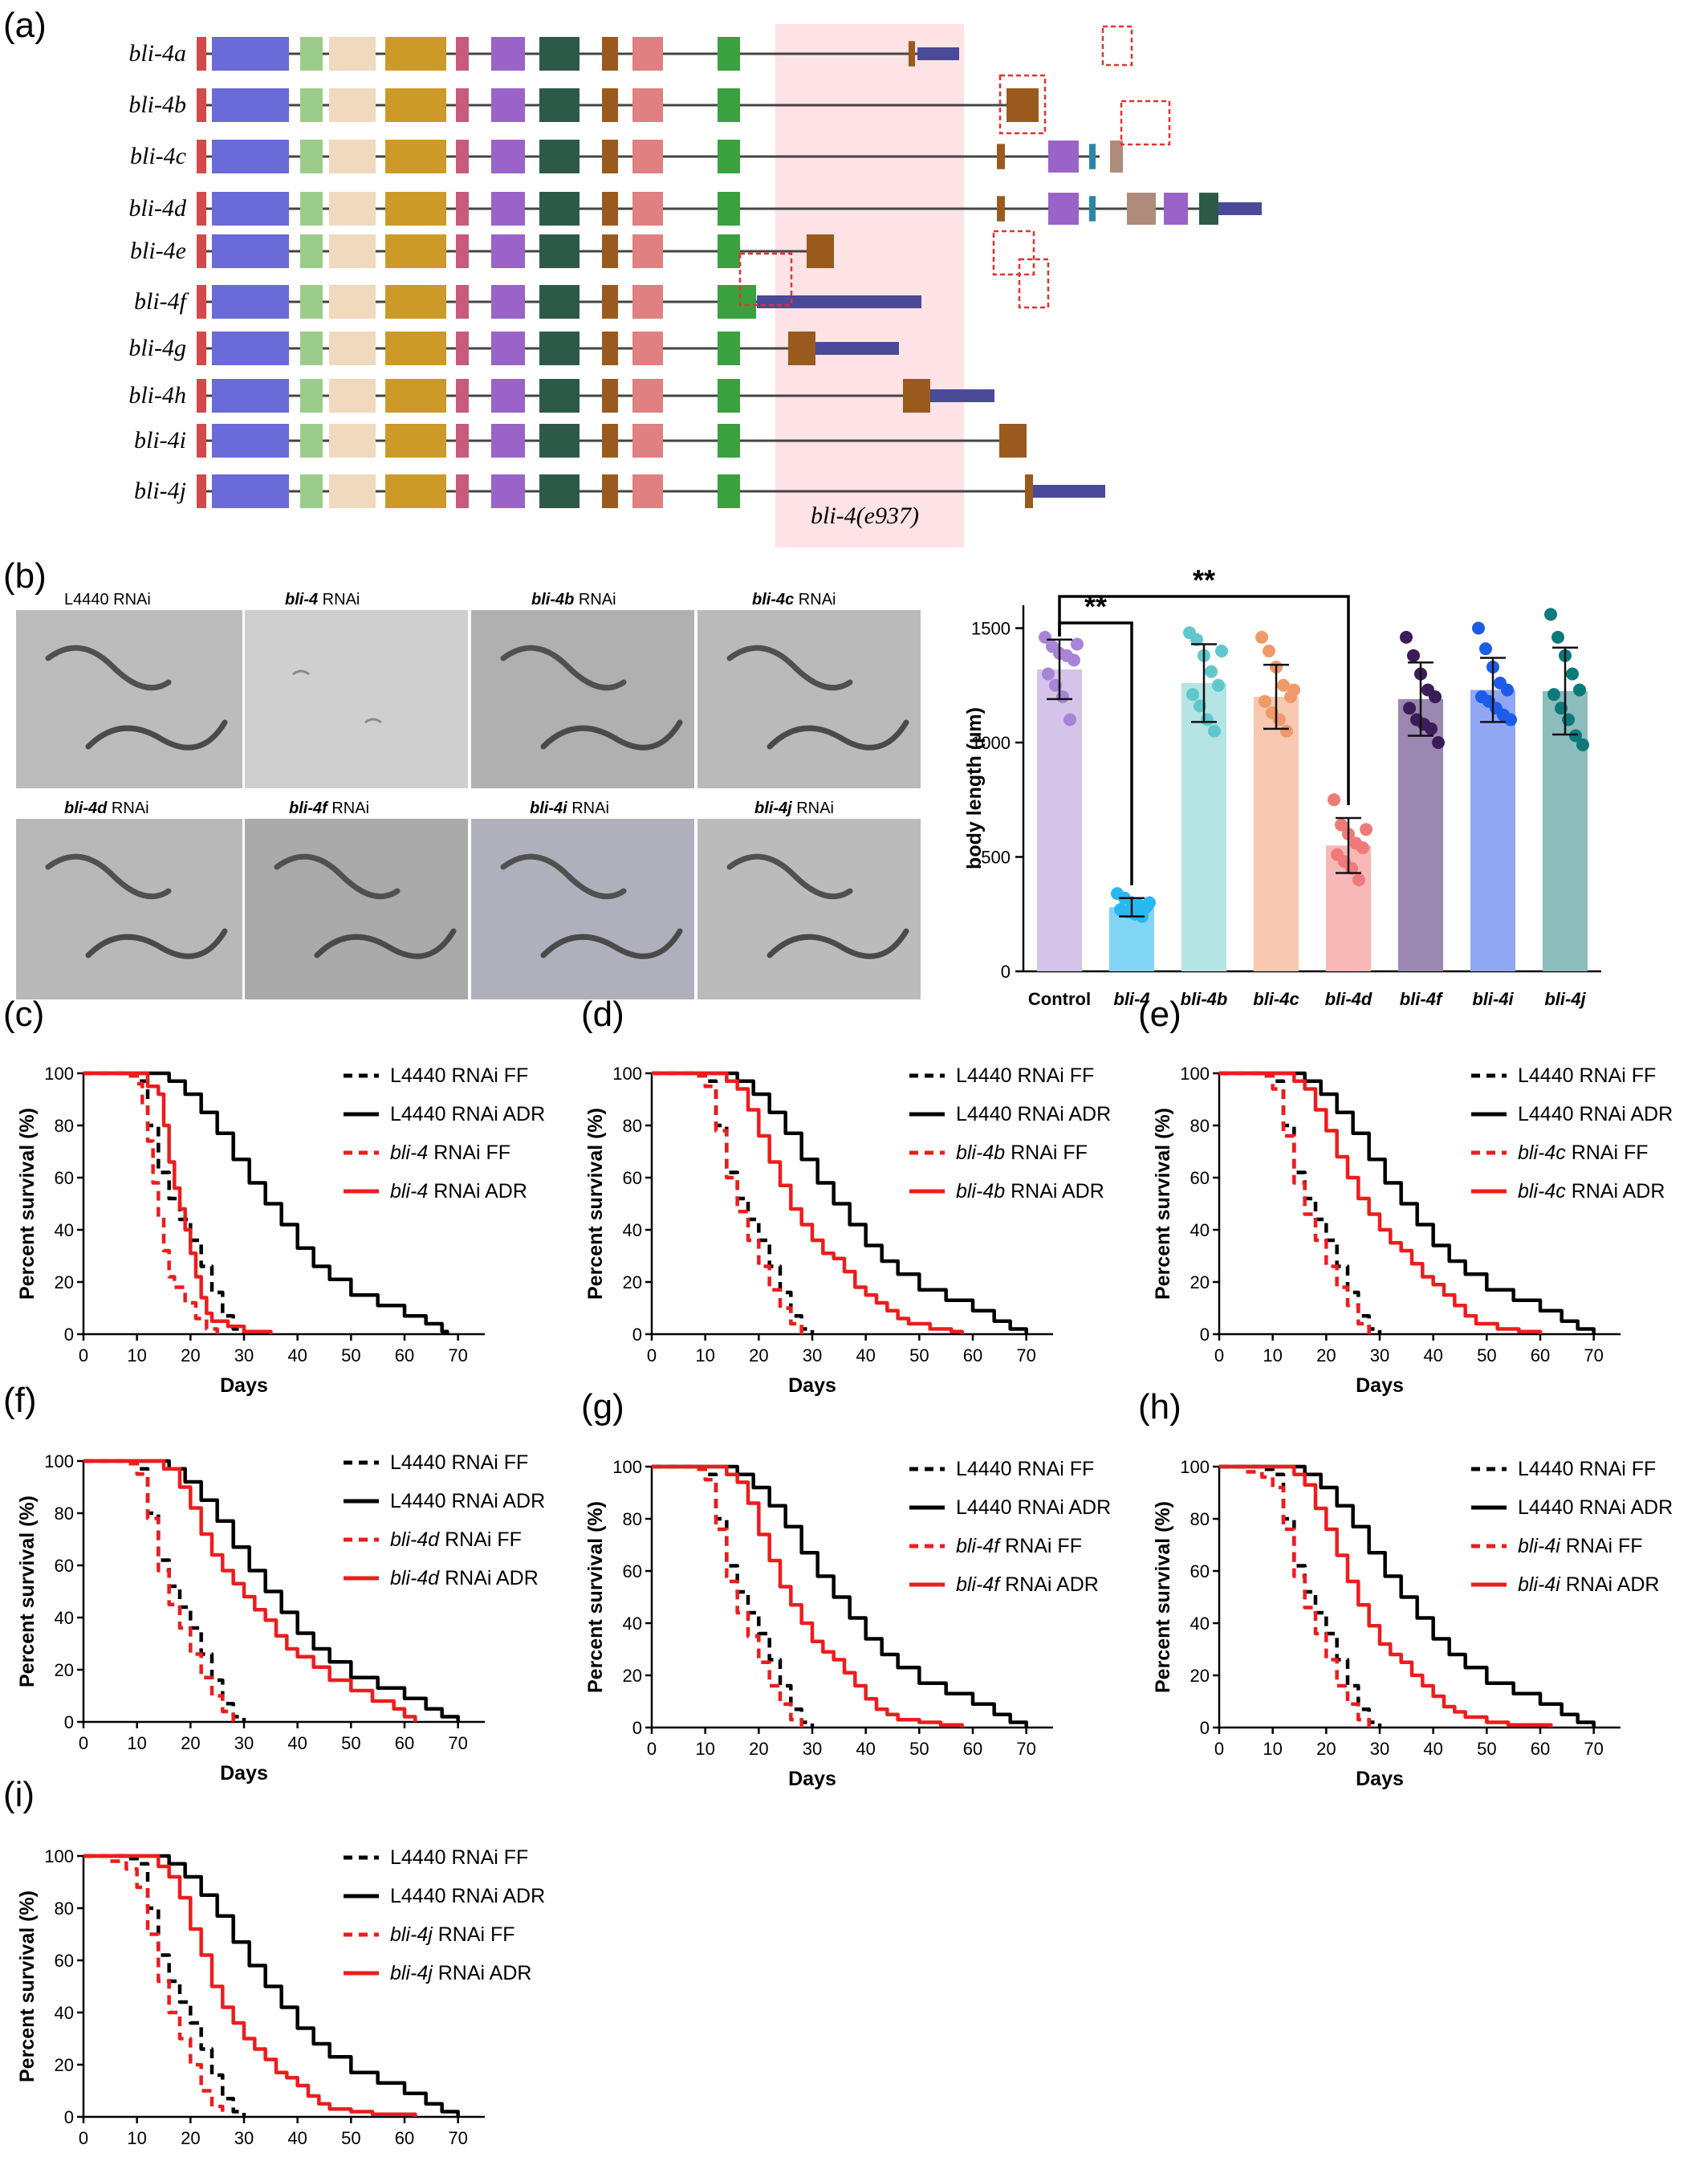 The image size is (1708, 2157). What do you see at coordinates (1030, 1191) in the screenshot?
I see `legend-label: bli-4b RNAi ADR` at bounding box center [1030, 1191].